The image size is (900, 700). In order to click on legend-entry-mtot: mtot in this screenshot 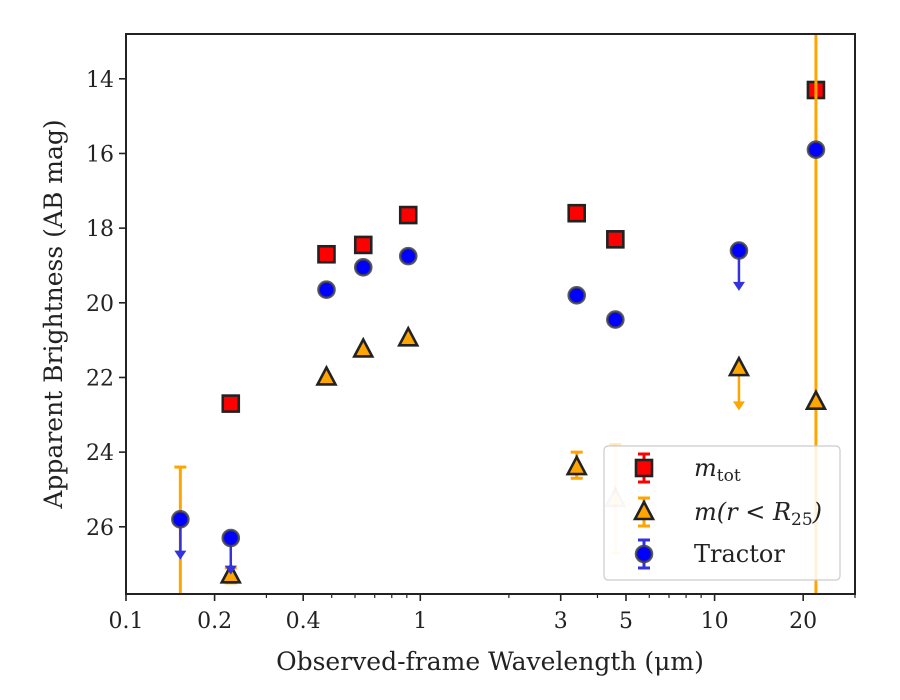, I will do `click(687, 469)`.